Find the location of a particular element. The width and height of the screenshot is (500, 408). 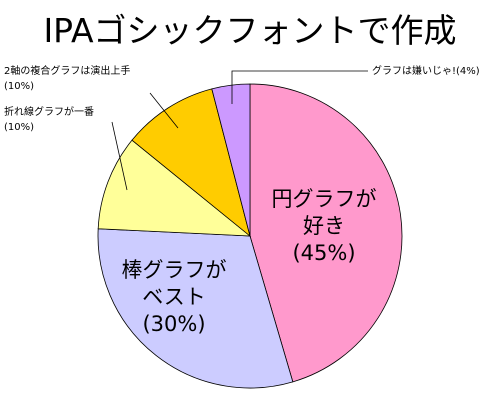

slice-label: 折れ線グラフが一番 (10%) is located at coordinates (49, 120).